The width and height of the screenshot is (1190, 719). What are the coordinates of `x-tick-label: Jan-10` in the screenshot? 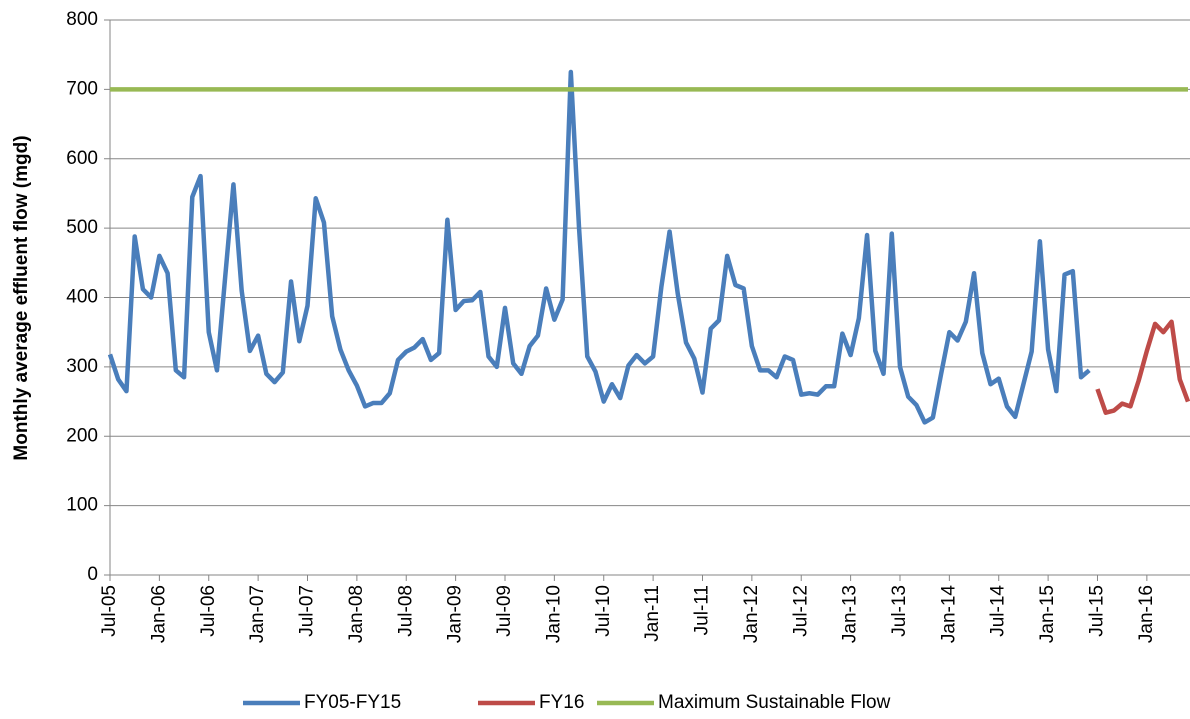 It's located at (553, 614).